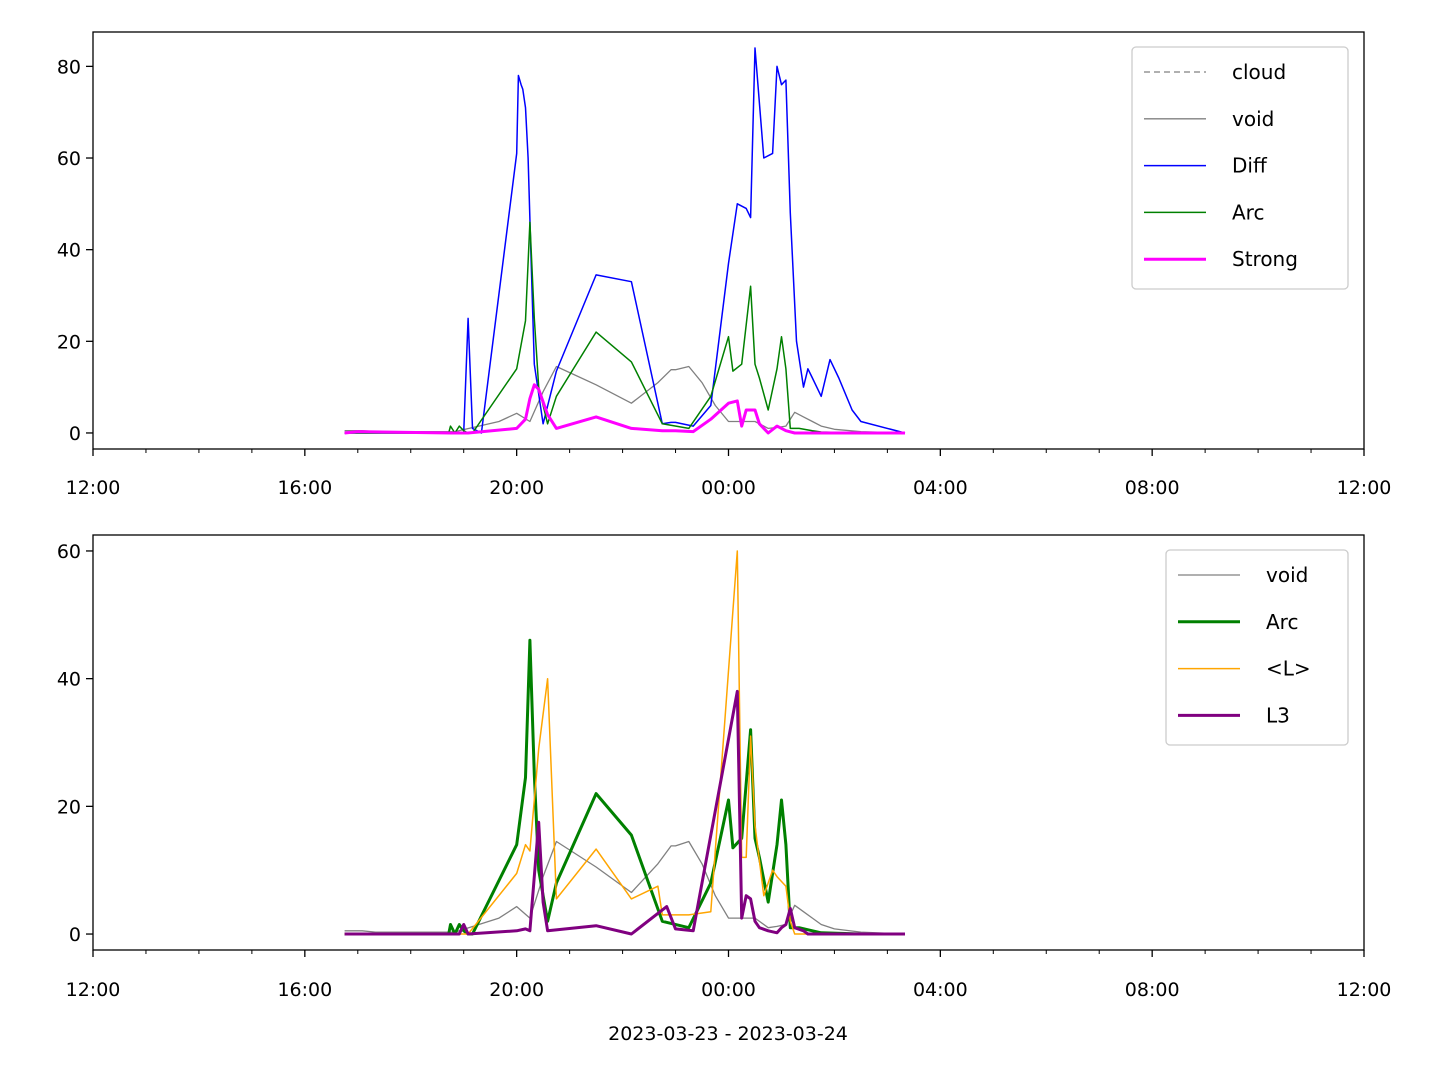 The height and width of the screenshot is (1084, 1440). I want to click on legend-label: <L>, so click(1288, 669).